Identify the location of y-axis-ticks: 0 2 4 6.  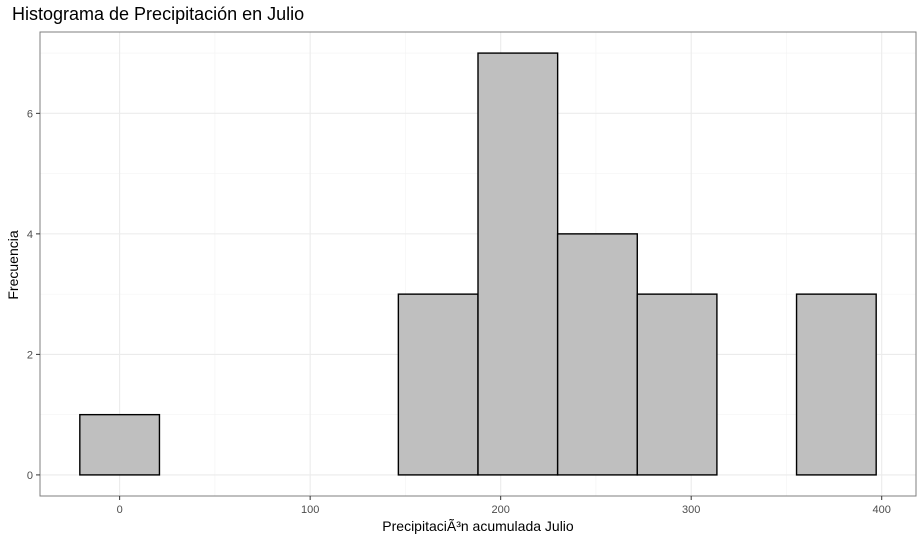
(33, 295).